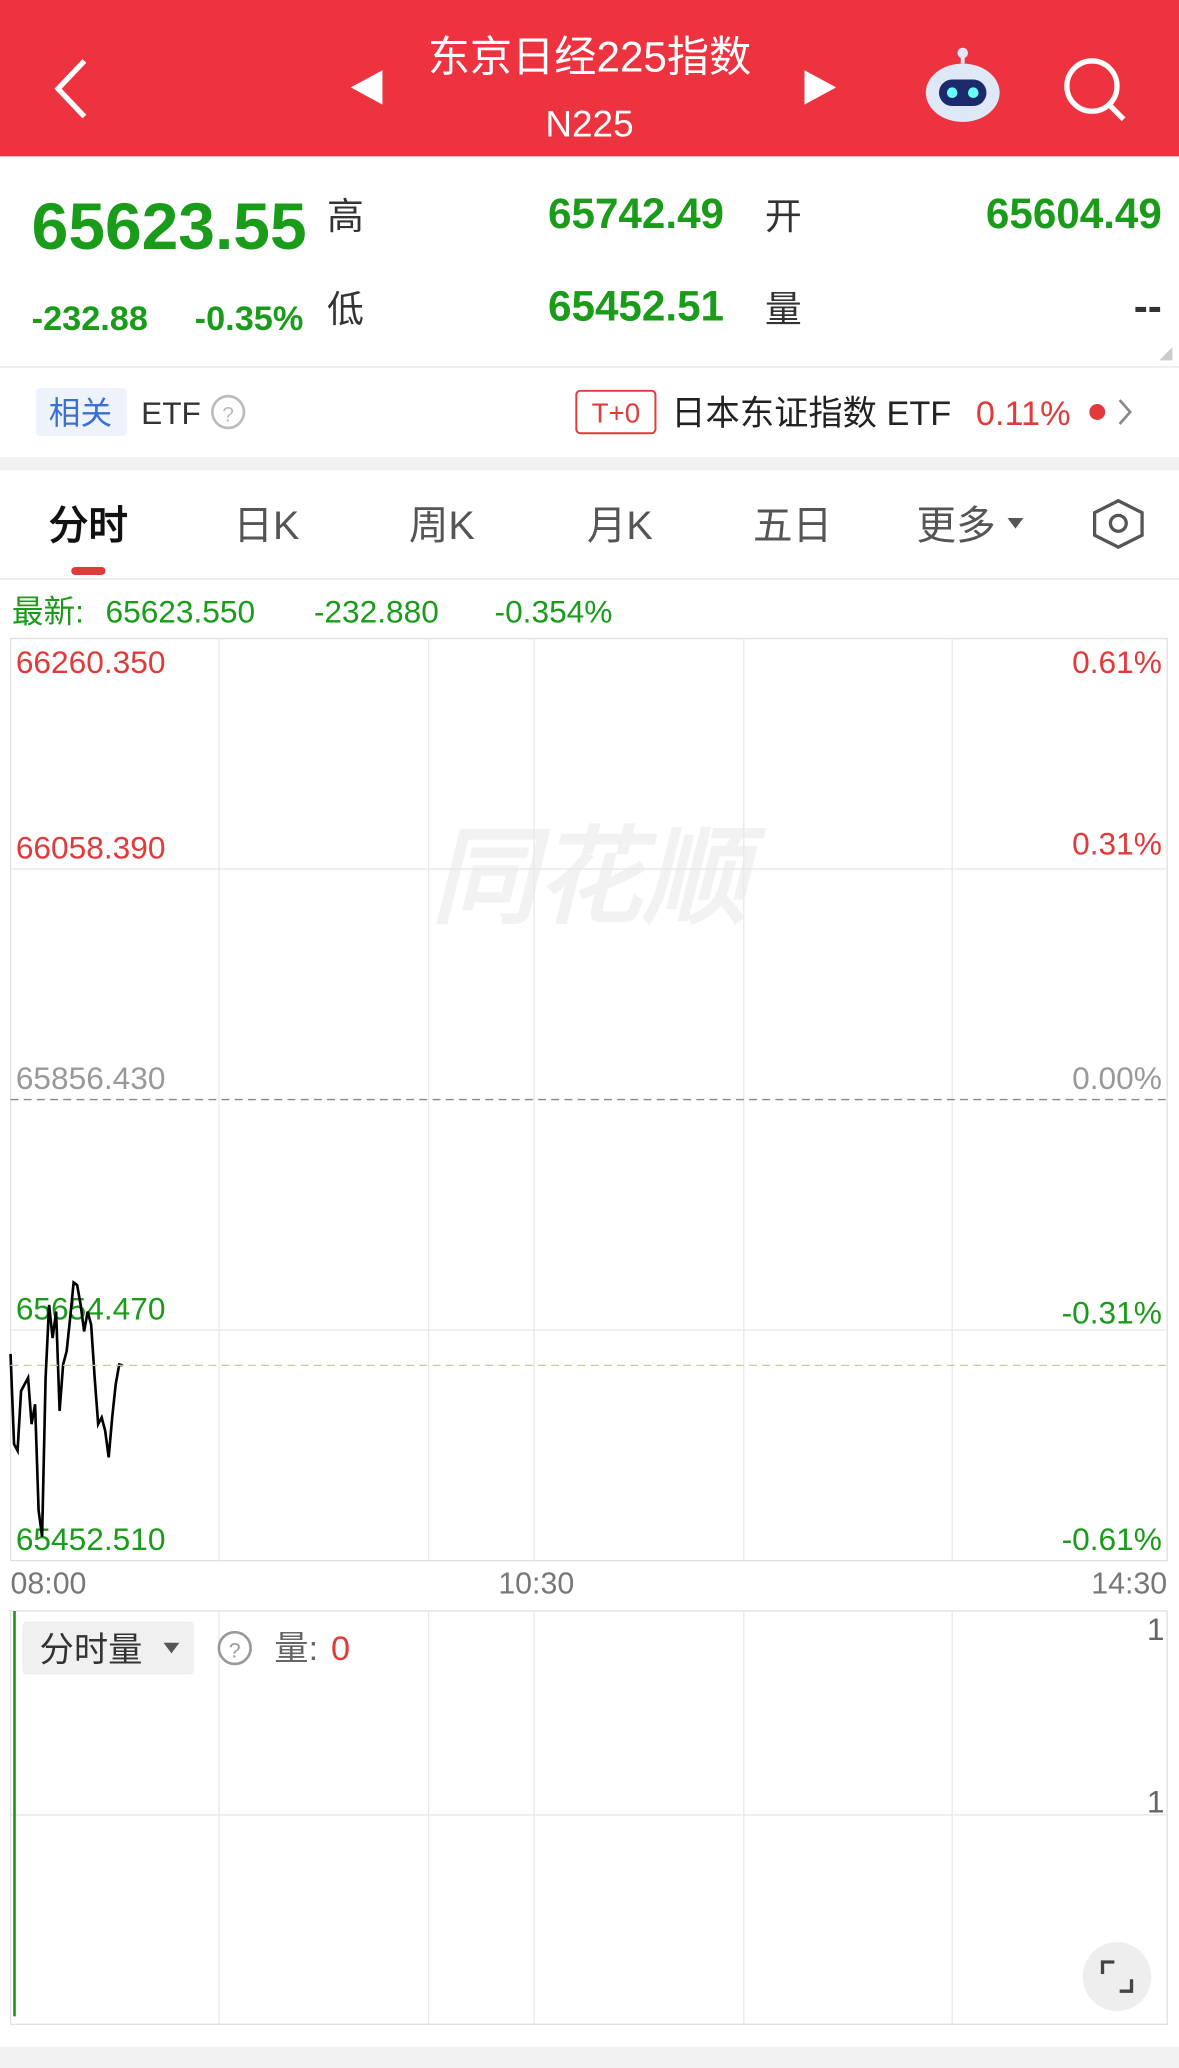 The height and width of the screenshot is (2068, 1179). I want to click on y2-tick-label: 0.61%, so click(1117, 662).